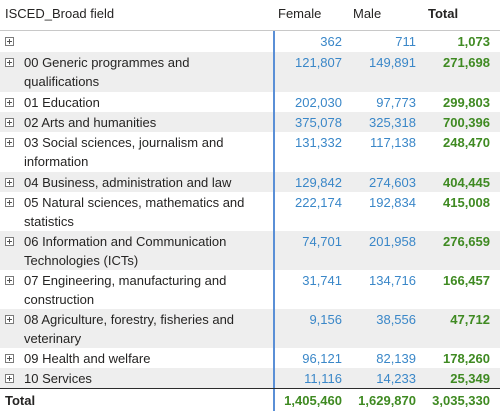 This screenshot has height=415, width=500. I want to click on cell-male: 97,773, so click(396, 102).